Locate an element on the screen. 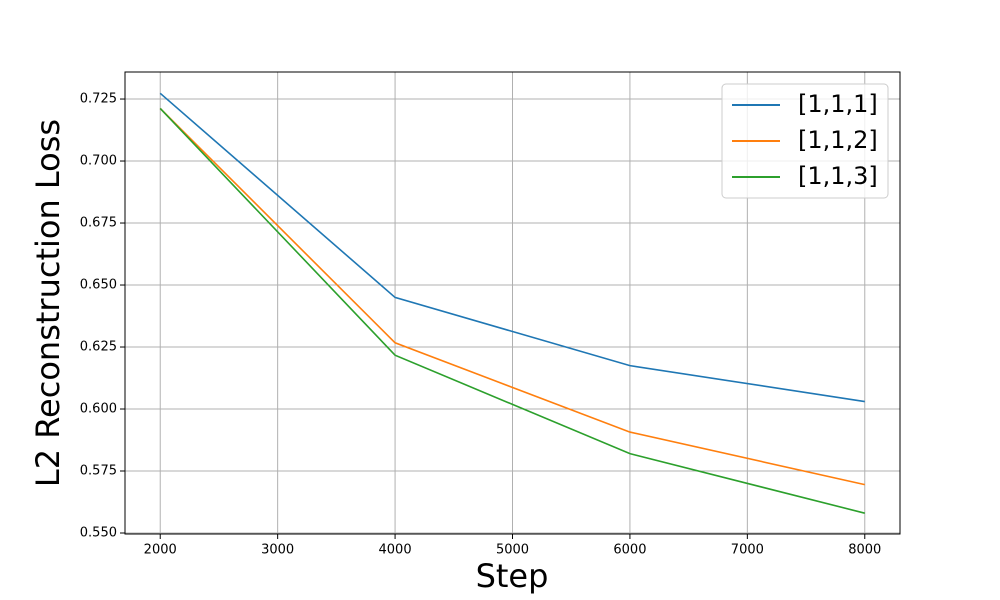 The width and height of the screenshot is (1000, 600). x-tick-label: 3000 is located at coordinates (277, 550).